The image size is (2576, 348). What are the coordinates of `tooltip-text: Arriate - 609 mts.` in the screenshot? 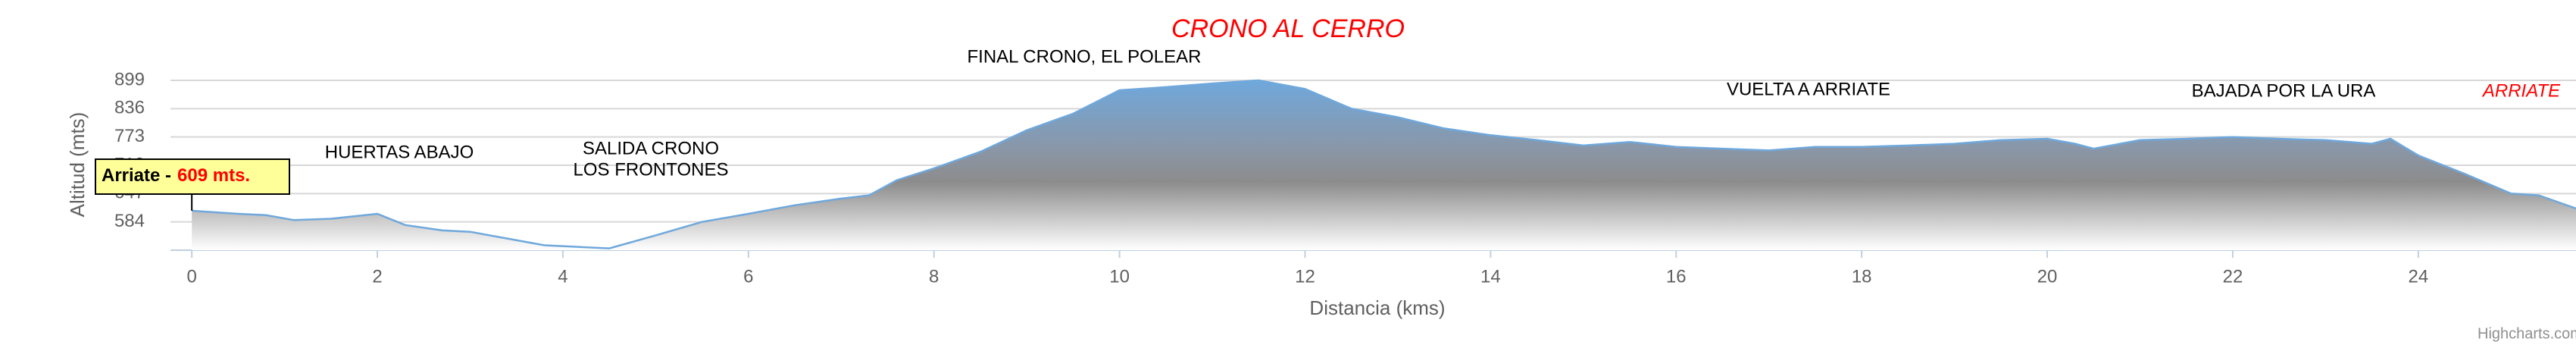 It's located at (176, 175).